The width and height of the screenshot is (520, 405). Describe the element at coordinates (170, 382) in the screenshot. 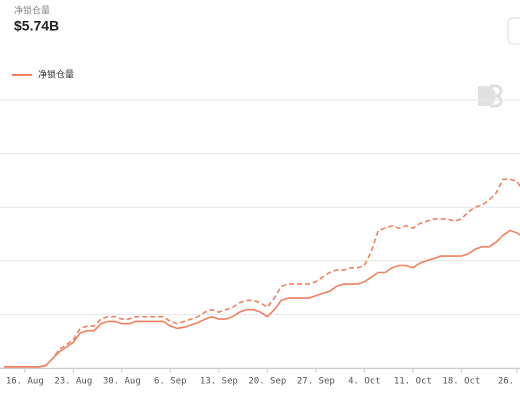

I see `x-tick-label: 6. Sep` at that location.